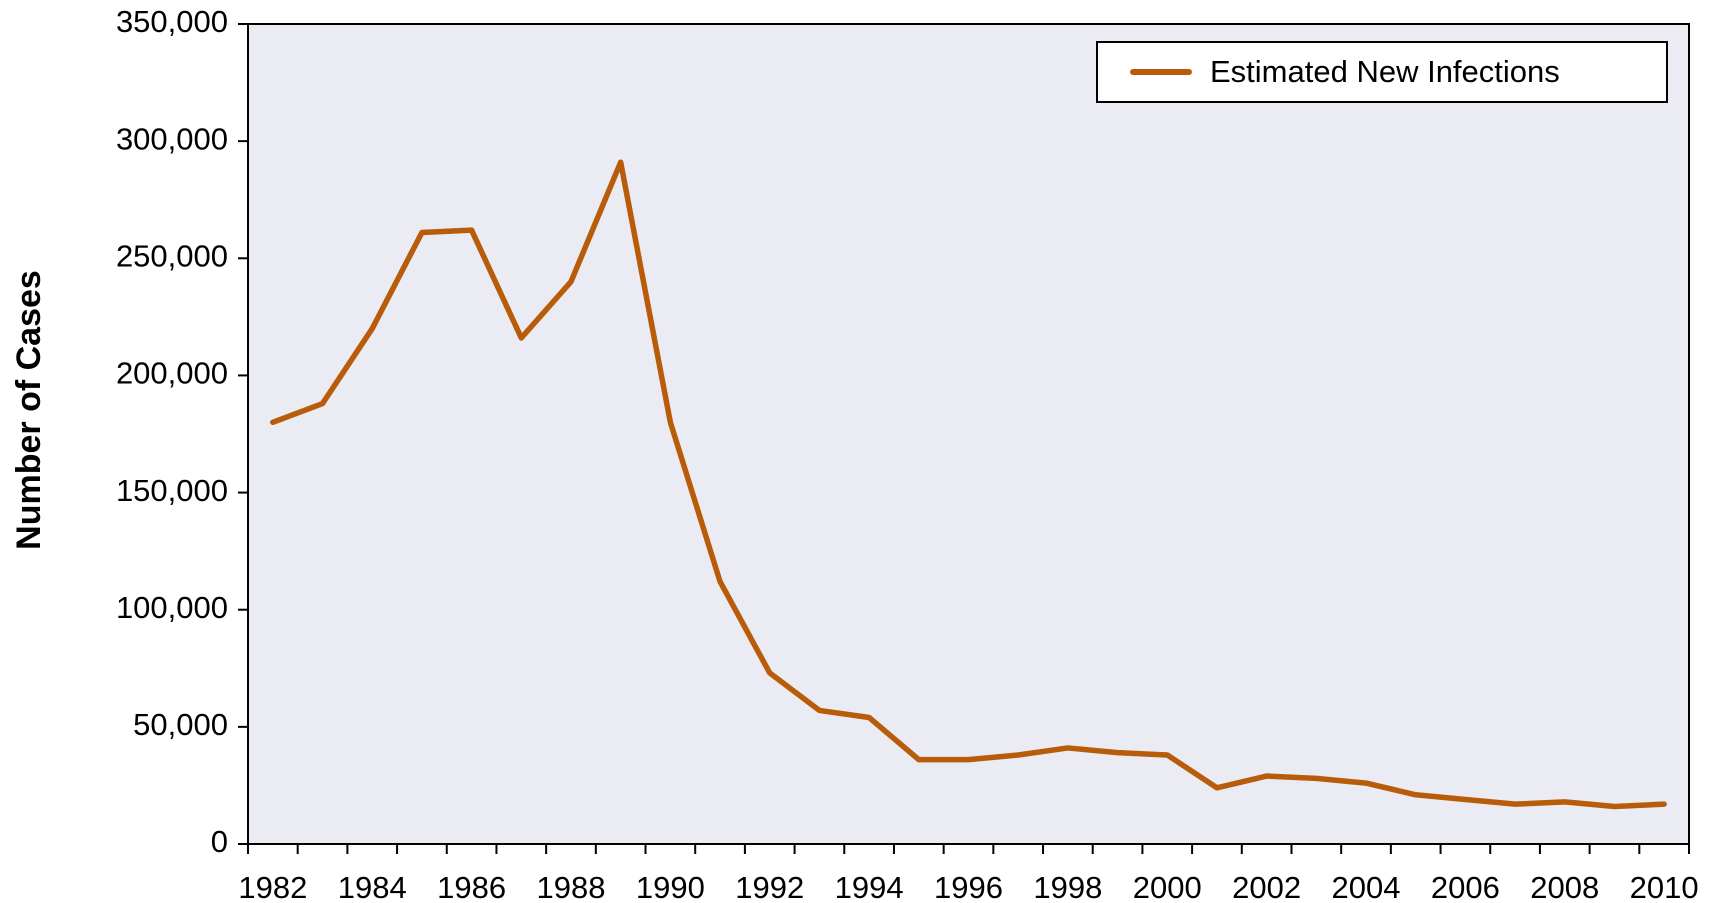  What do you see at coordinates (219, 841) in the screenshot?
I see `y-tick-label: 0` at bounding box center [219, 841].